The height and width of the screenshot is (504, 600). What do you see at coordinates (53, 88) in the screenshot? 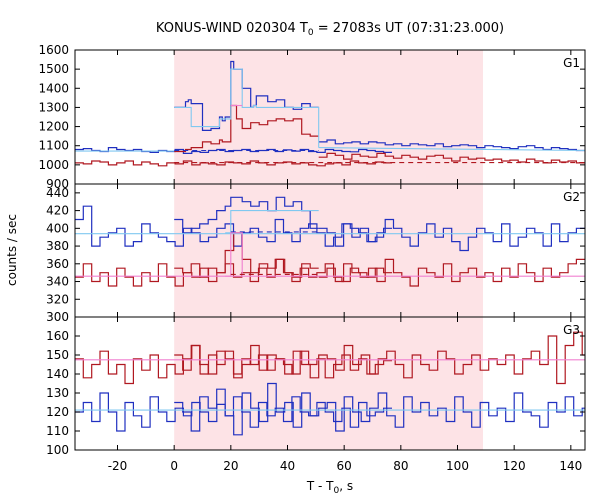
I see `y-tick-label: 1400` at bounding box center [53, 88].